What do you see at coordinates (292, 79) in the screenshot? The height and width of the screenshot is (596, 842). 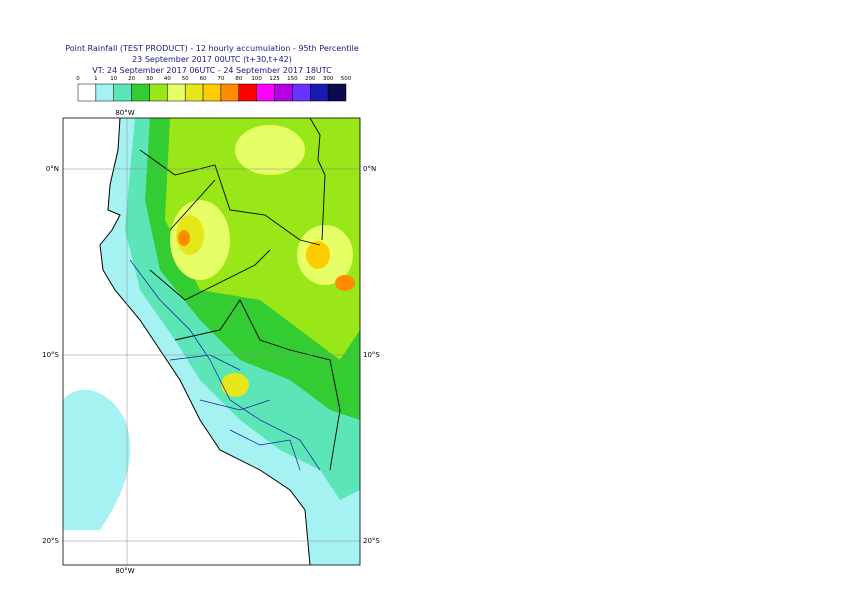 I see `legend-label: 150` at bounding box center [292, 79].